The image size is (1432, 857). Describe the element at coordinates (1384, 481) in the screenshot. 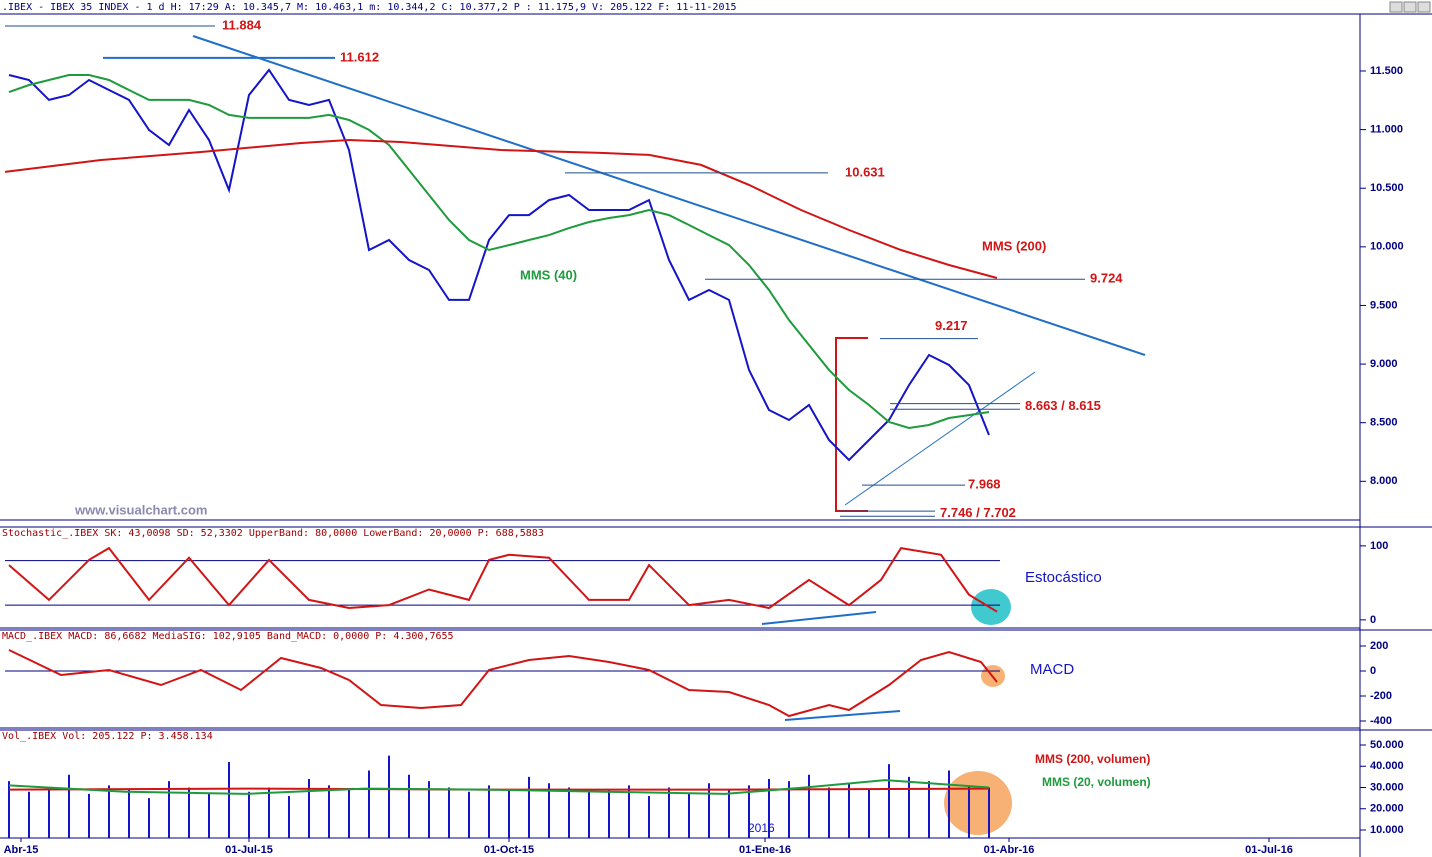

I see `y-tick-label: 8.000` at that location.